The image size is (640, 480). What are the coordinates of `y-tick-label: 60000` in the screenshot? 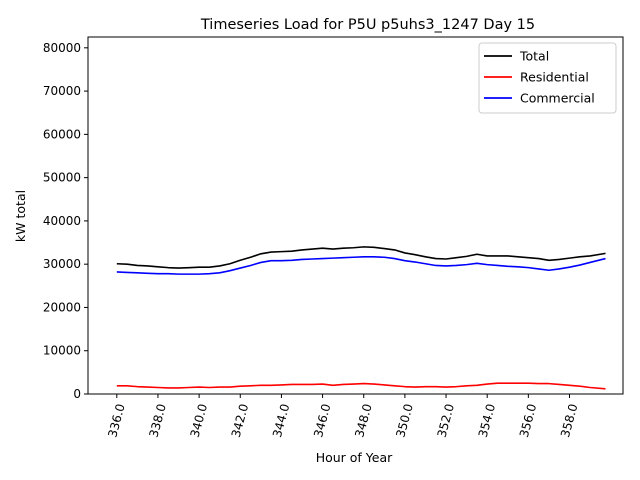 It's located at (62, 134).